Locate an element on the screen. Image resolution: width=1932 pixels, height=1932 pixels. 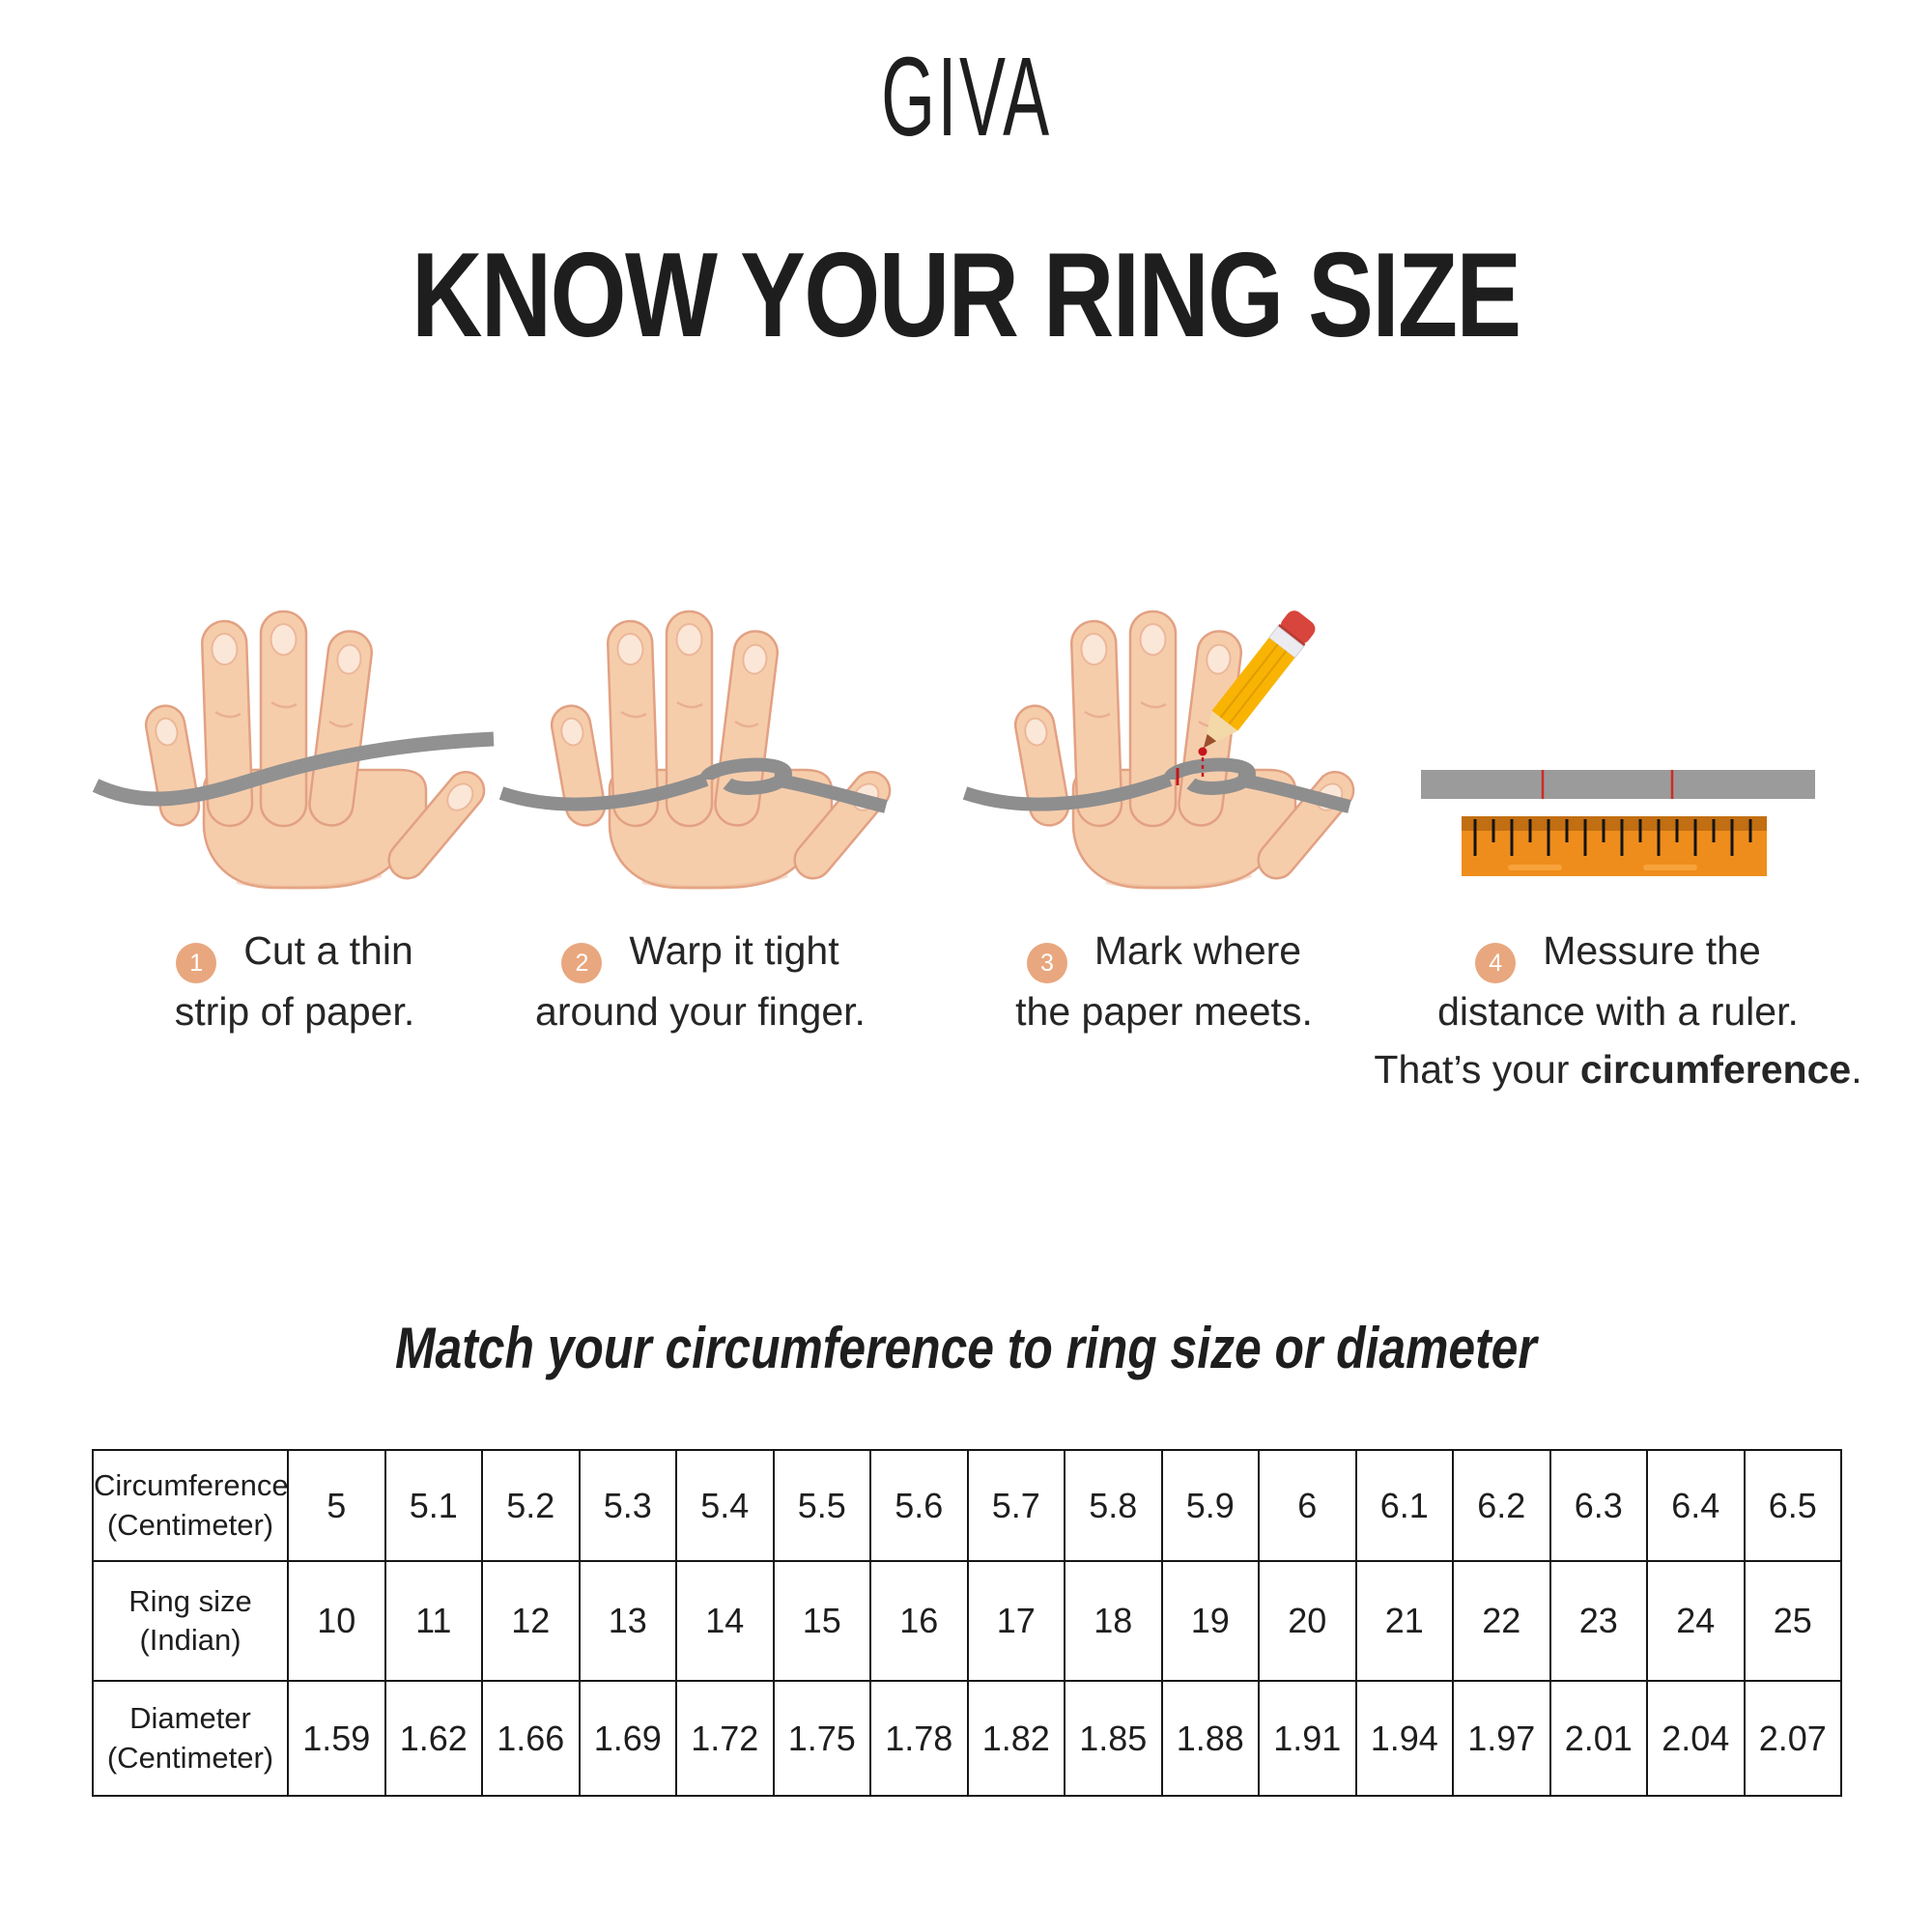
table-cell: 1.72 is located at coordinates (725, 1738).